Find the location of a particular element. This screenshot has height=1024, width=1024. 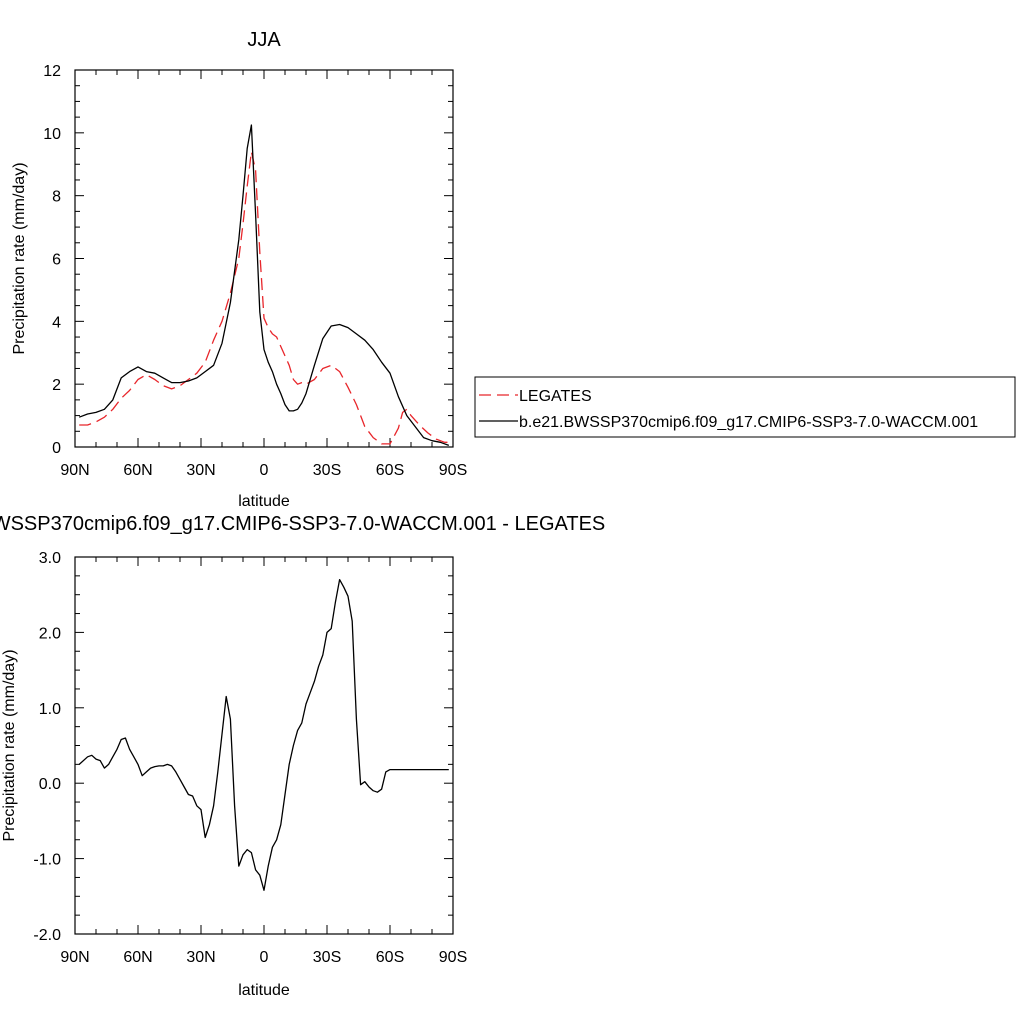

y-tick-label: 2.0 is located at coordinates (50, 633).